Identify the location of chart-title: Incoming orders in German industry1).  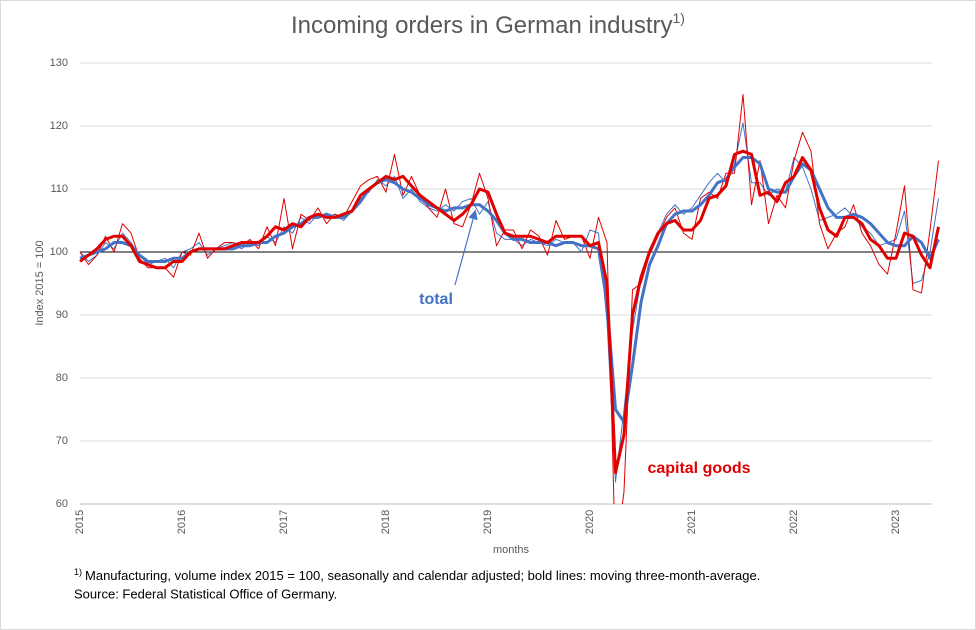
(488, 25).